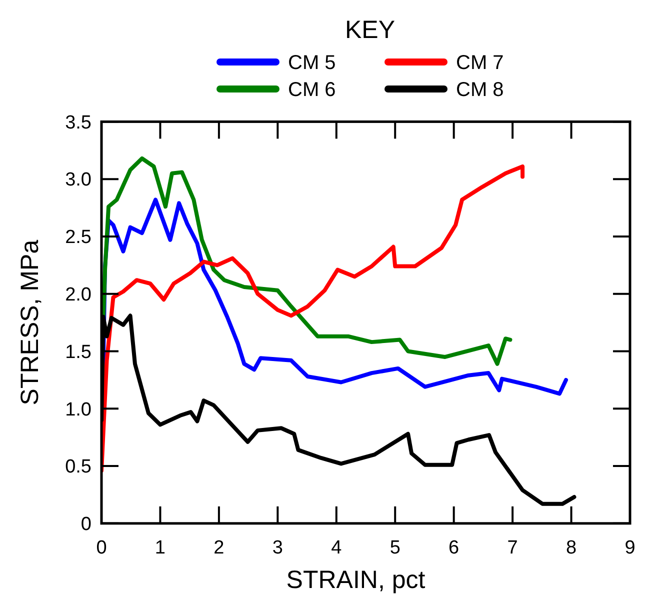 The height and width of the screenshot is (597, 646). What do you see at coordinates (101, 547) in the screenshot?
I see `x-tick-label: 0` at bounding box center [101, 547].